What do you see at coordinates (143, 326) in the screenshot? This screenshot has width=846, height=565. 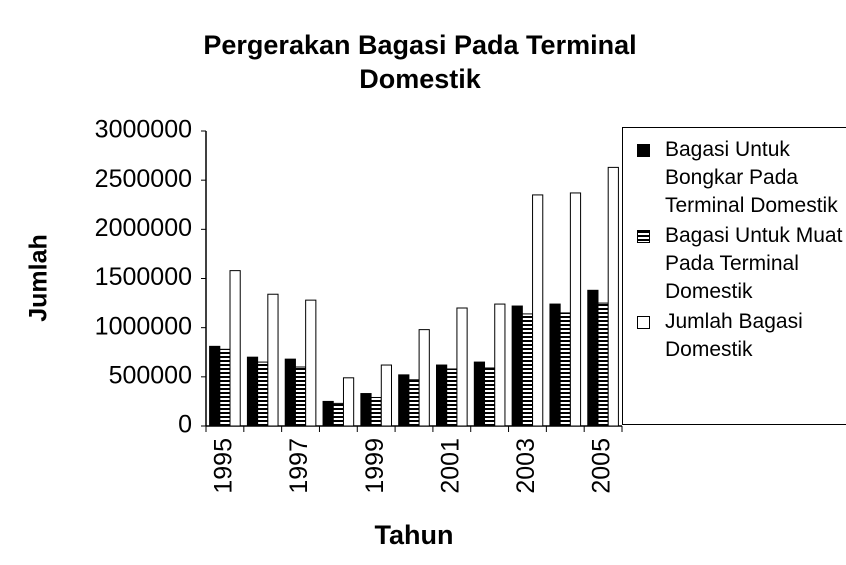 I see `y-tick-label: 1000000` at bounding box center [143, 326].